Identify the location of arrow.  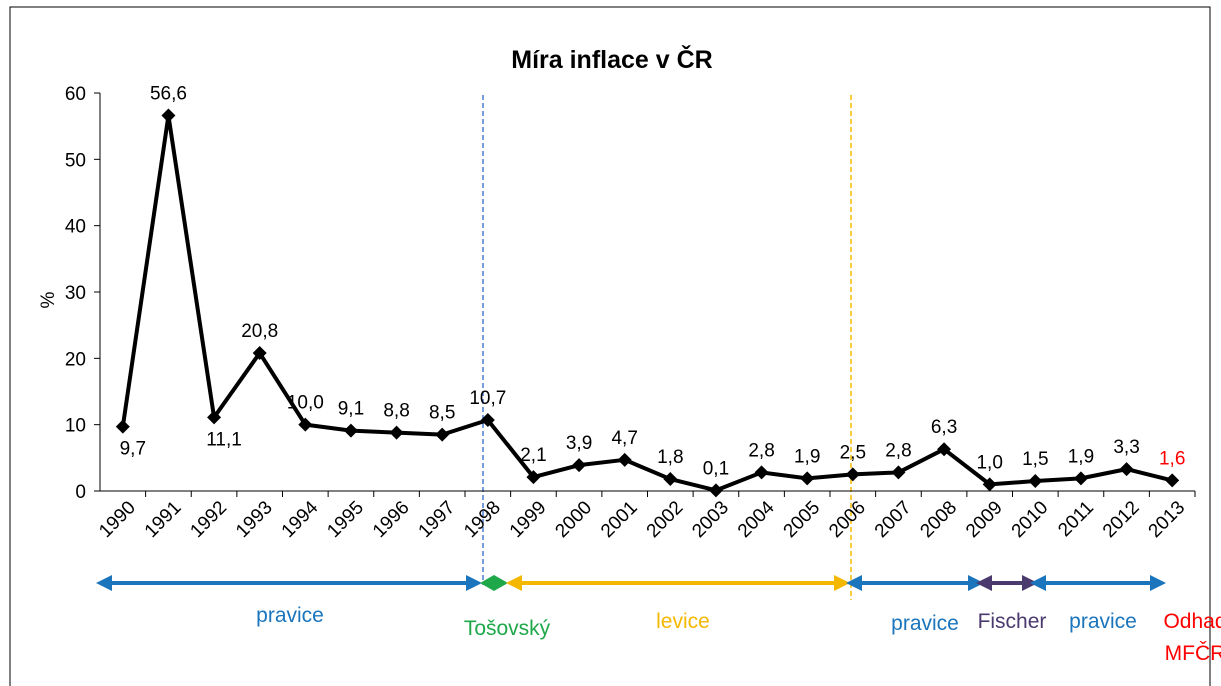
(494, 583).